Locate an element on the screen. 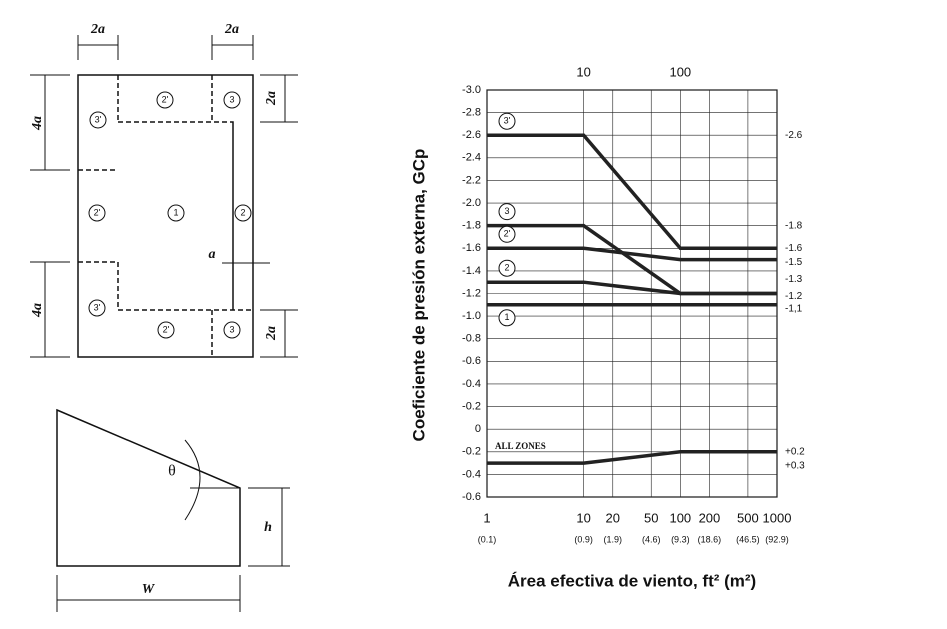  x-tick-sublabel: (18.6) is located at coordinates (710, 539).